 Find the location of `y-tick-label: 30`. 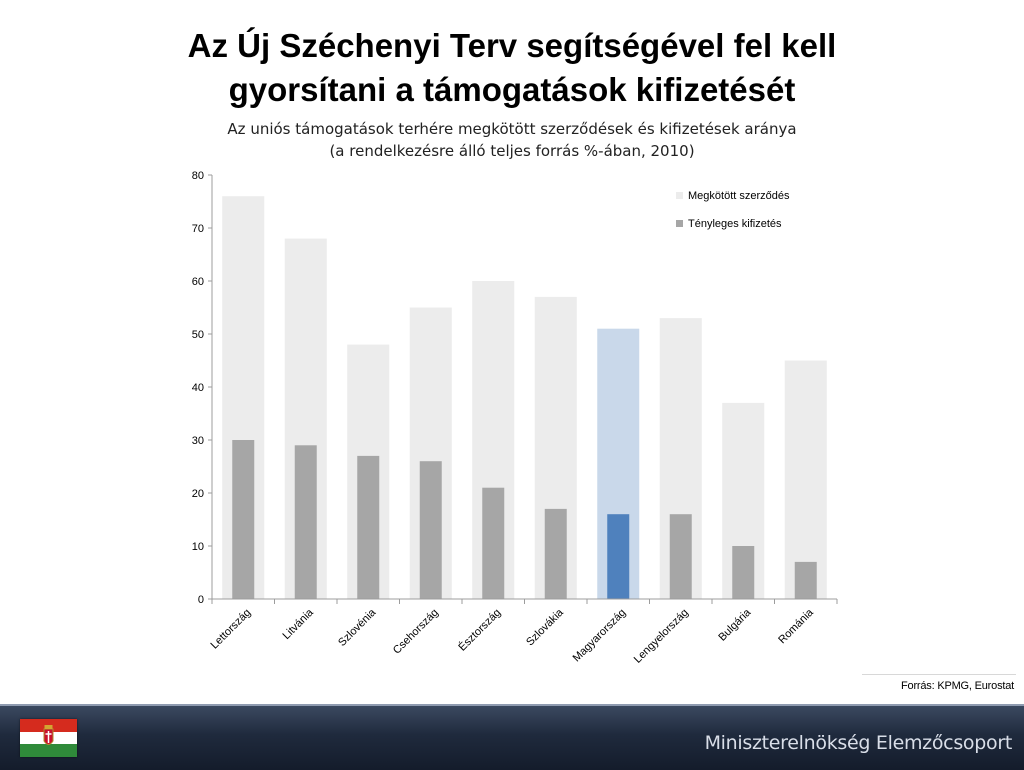

y-tick-label: 30 is located at coordinates (198, 441).